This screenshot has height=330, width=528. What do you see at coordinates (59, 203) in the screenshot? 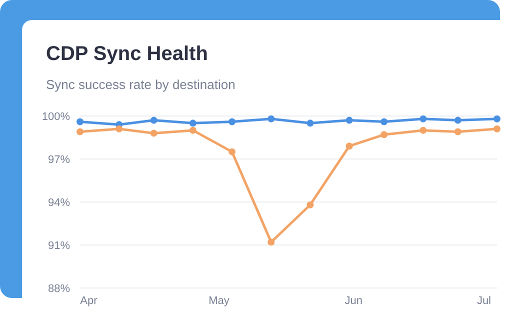
I see `y-tick-label: 94%` at bounding box center [59, 203].